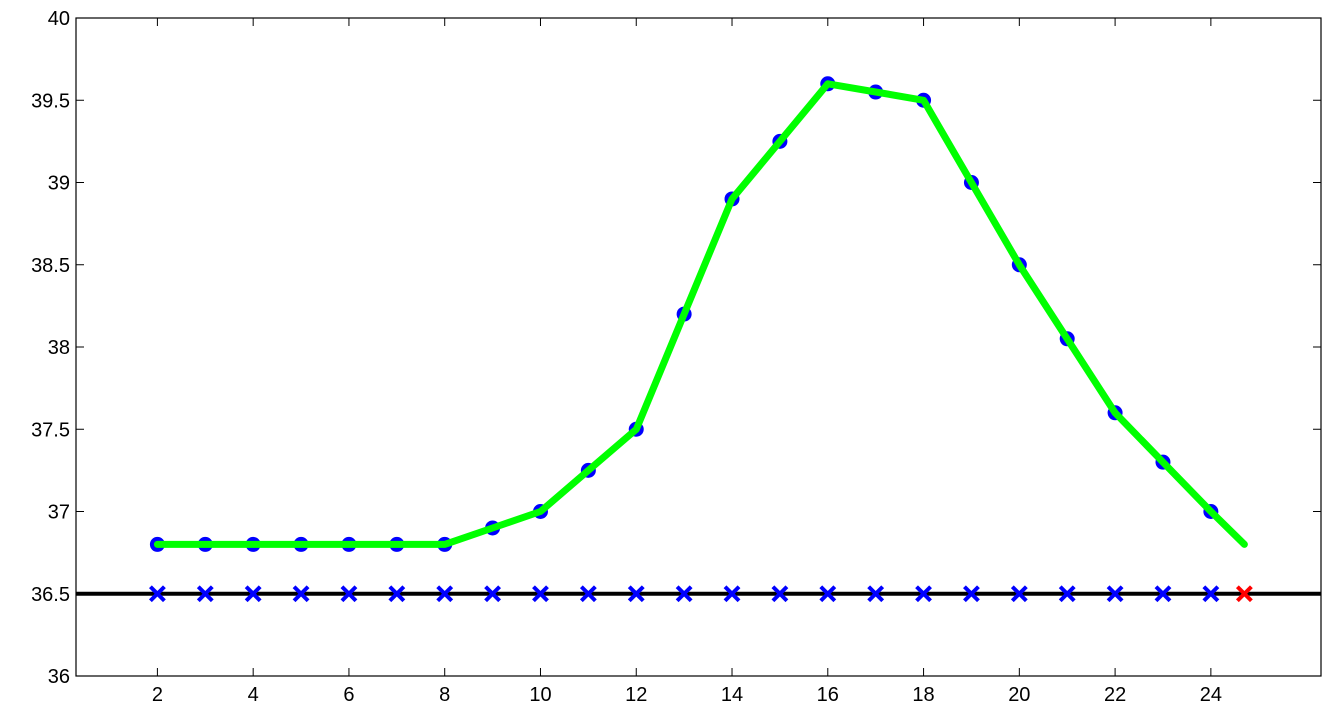  Describe the element at coordinates (50, 101) in the screenshot. I see `y-tick-label: 39.5` at that location.